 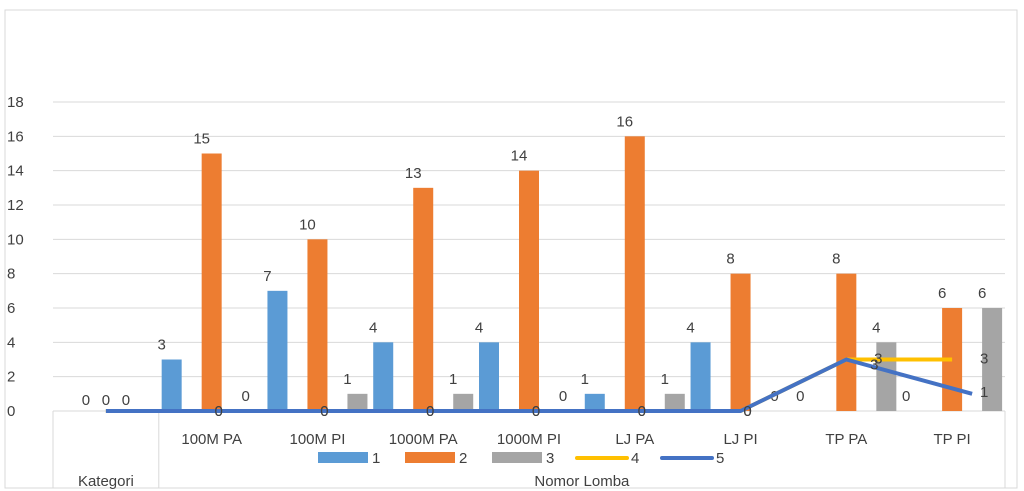 I want to click on data-label: 16, so click(x=624, y=121).